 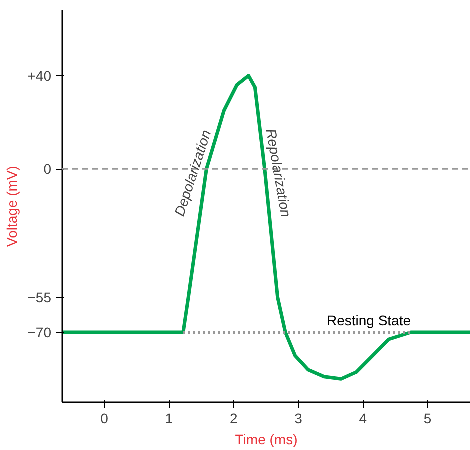 I want to click on y-tick-label: +40, so click(x=40, y=76).